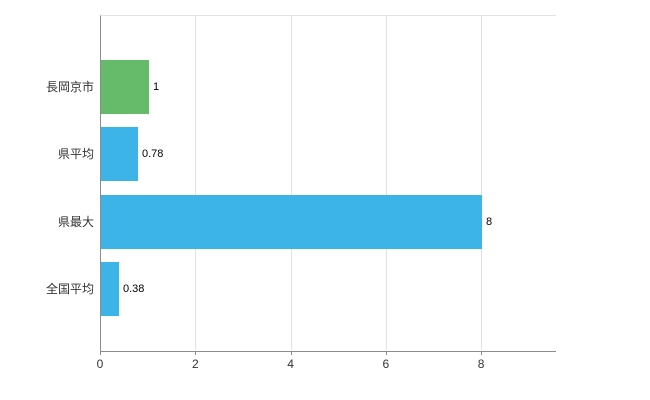 This screenshot has width=650, height=400. What do you see at coordinates (134, 289) in the screenshot?
I see `value-label: 0.38` at bounding box center [134, 289].